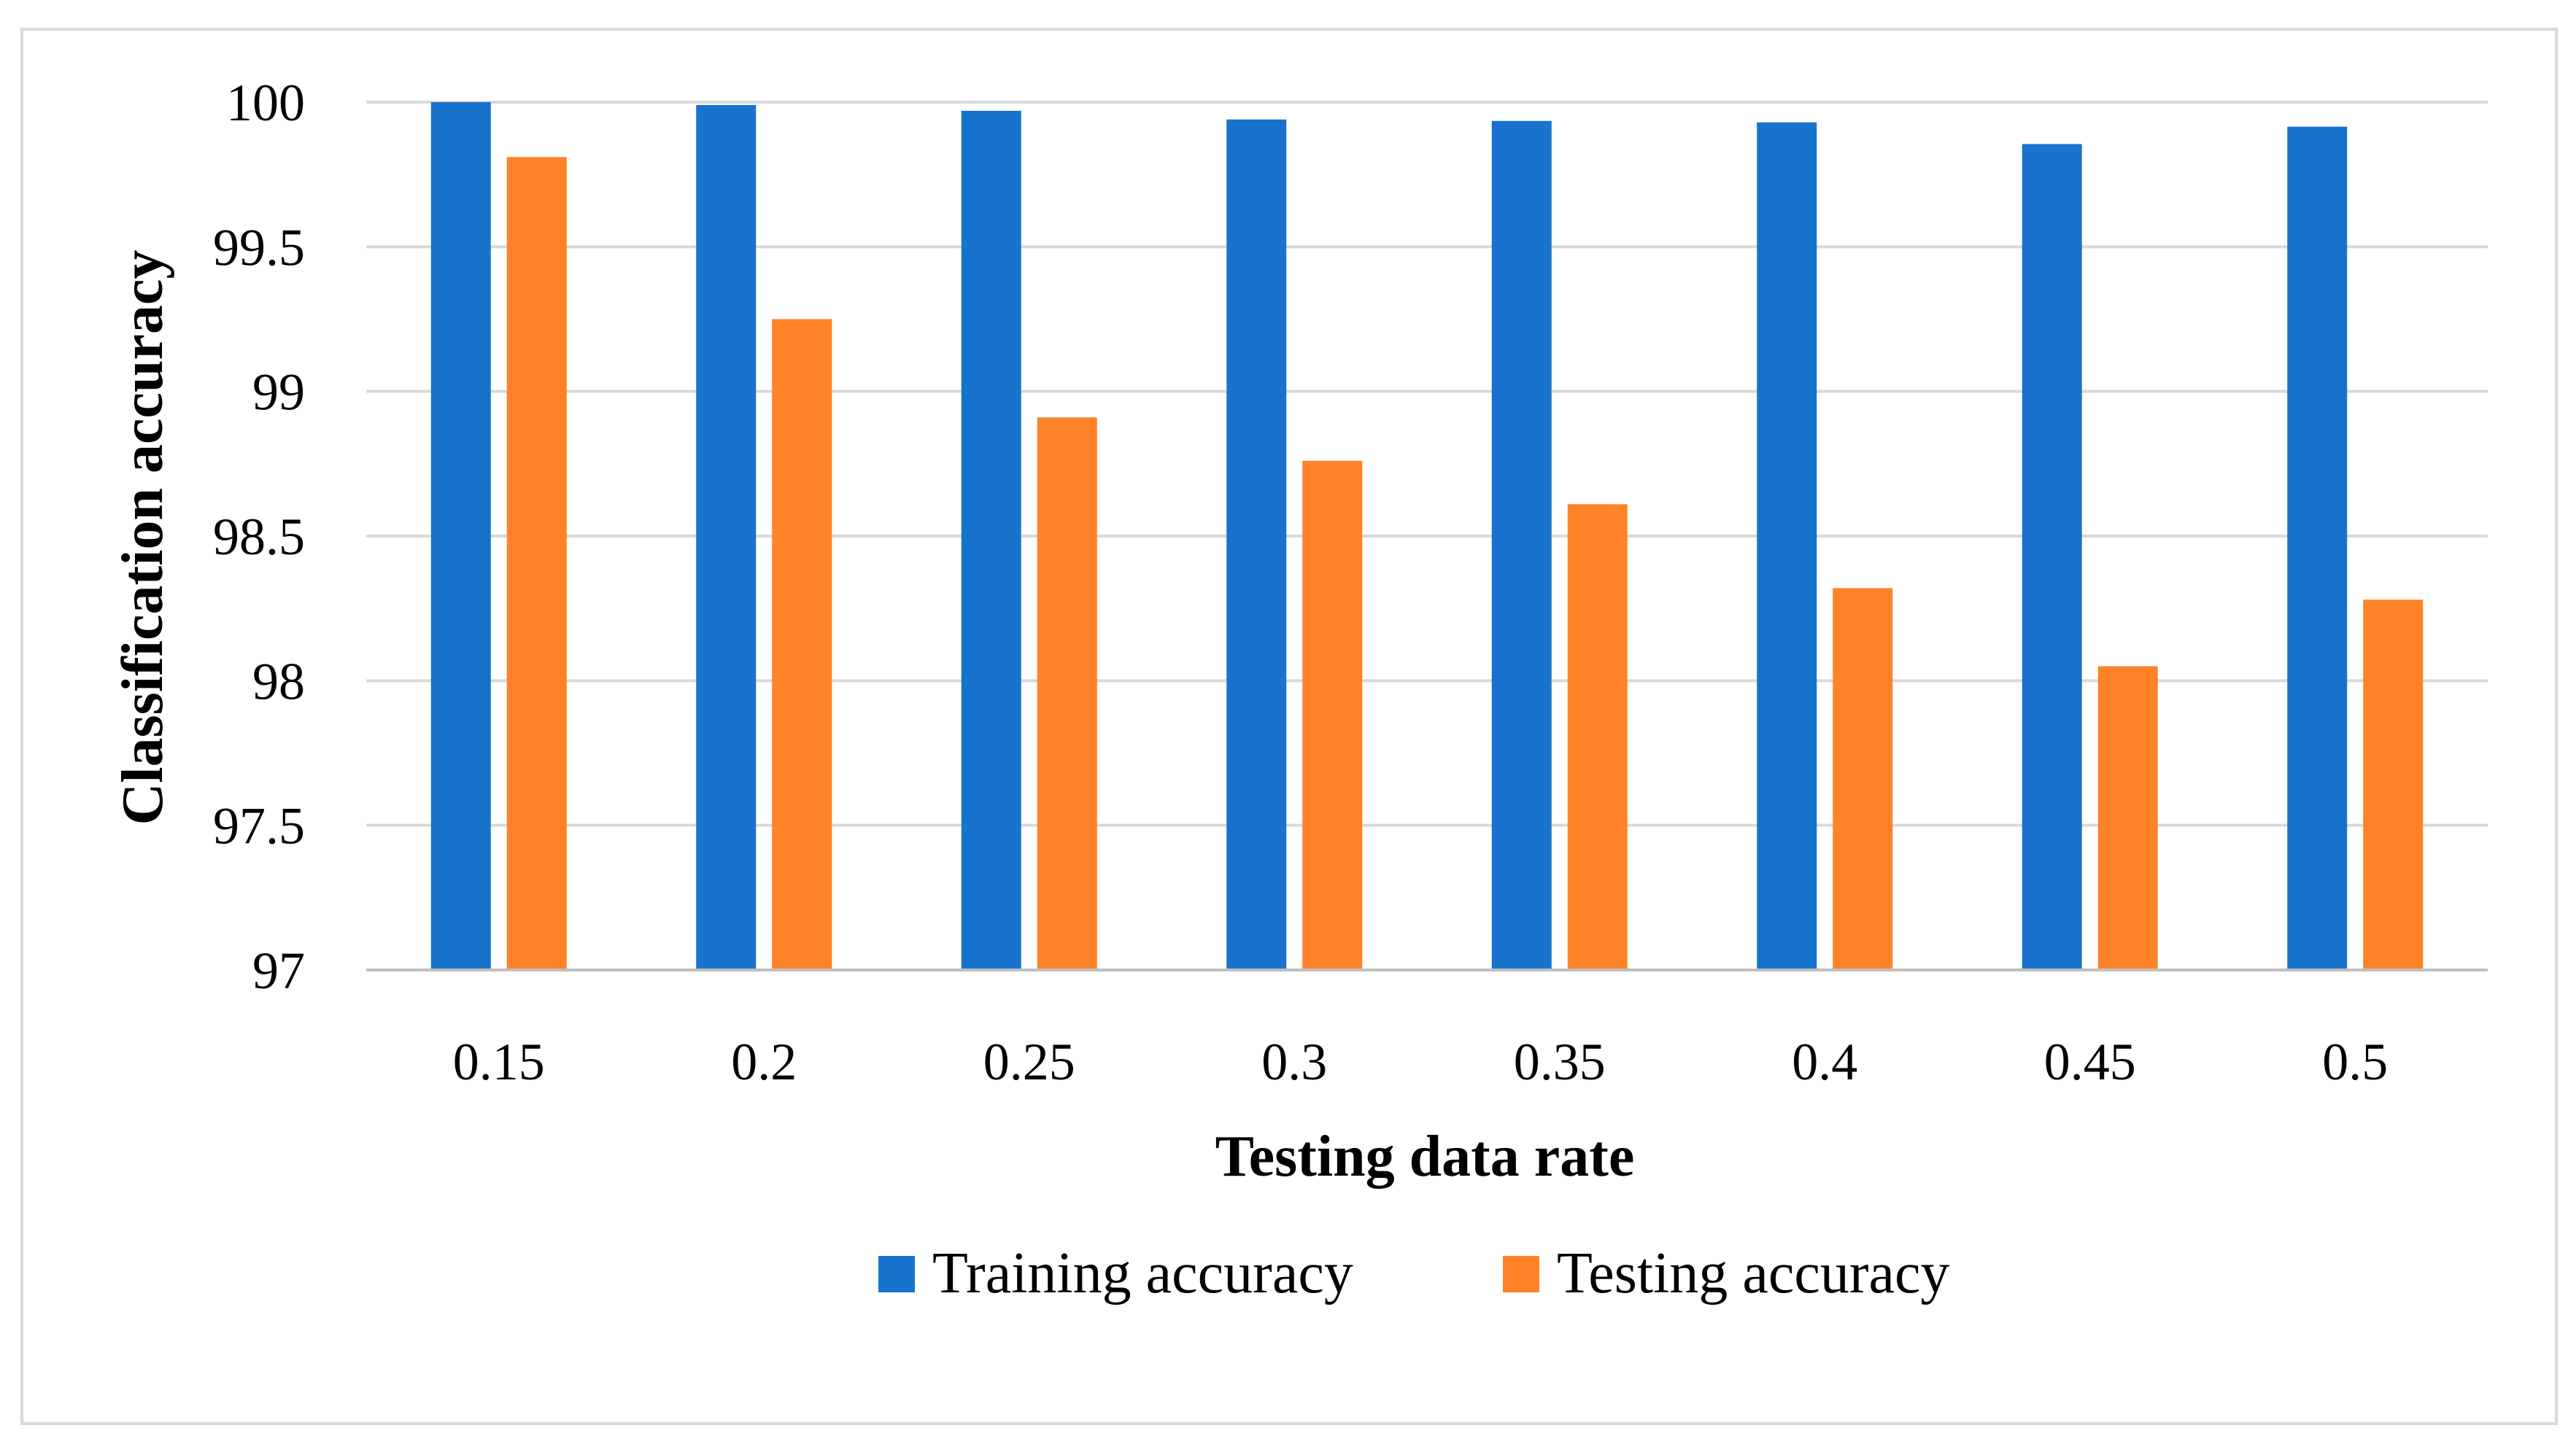  I want to click on x-axis-tick-labels: 0.15 0.2 0.25 0.3 0.35 0.4 0.45 0.5, so click(1421, 1062).